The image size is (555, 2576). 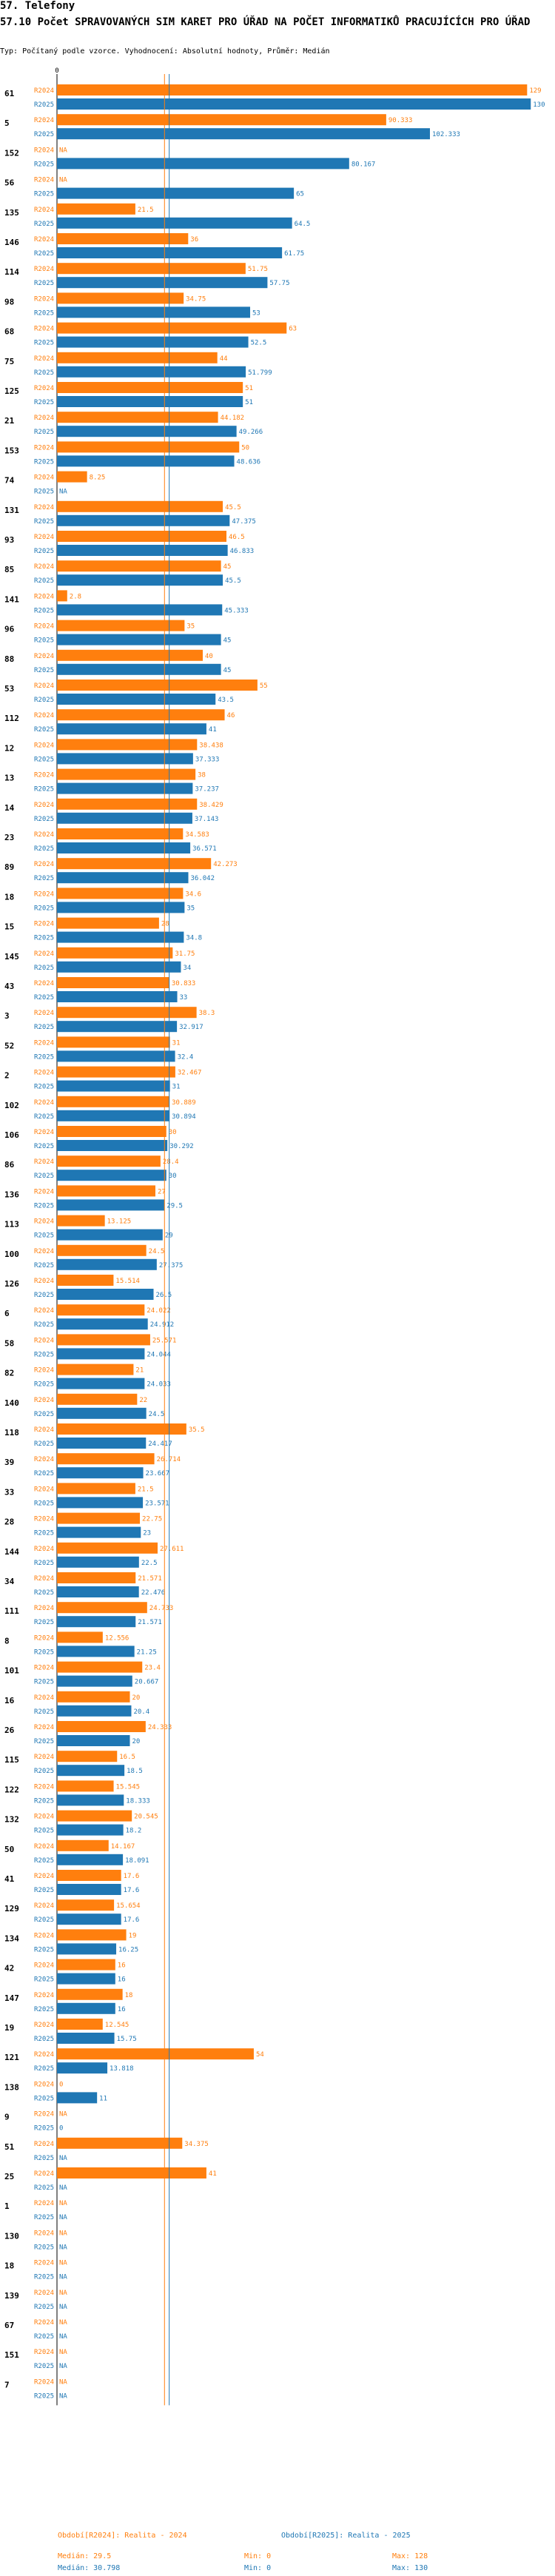 What do you see at coordinates (181, 1146) in the screenshot?
I see `data-label: 30.292` at bounding box center [181, 1146].